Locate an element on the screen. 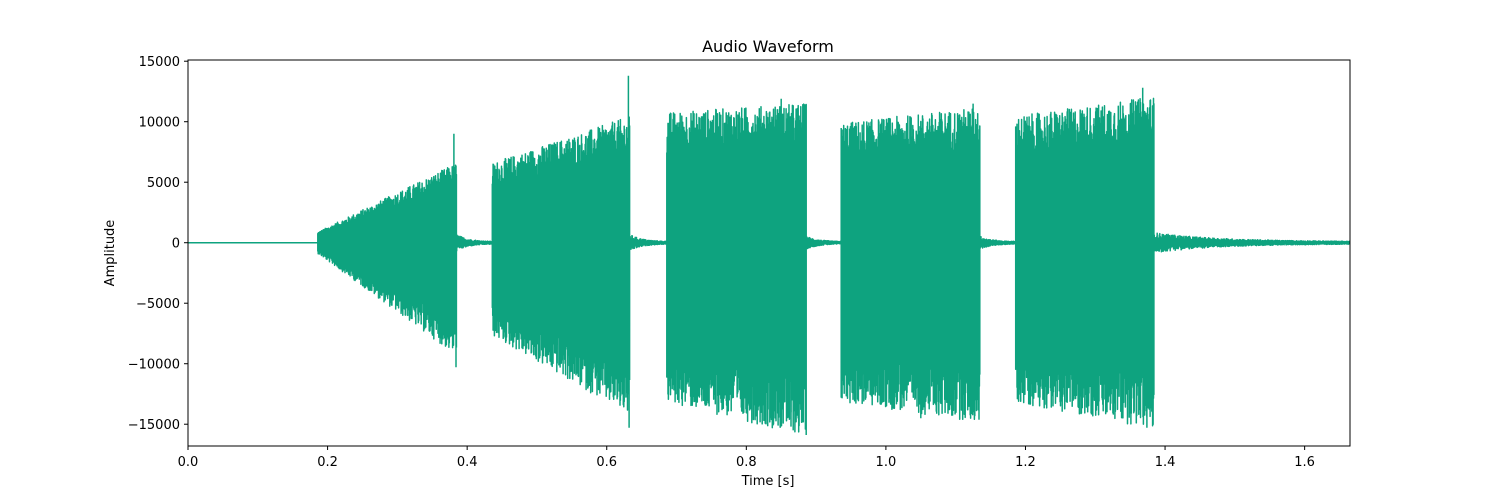 The height and width of the screenshot is (500, 1500). y-tick-label: −5000 is located at coordinates (158, 304).